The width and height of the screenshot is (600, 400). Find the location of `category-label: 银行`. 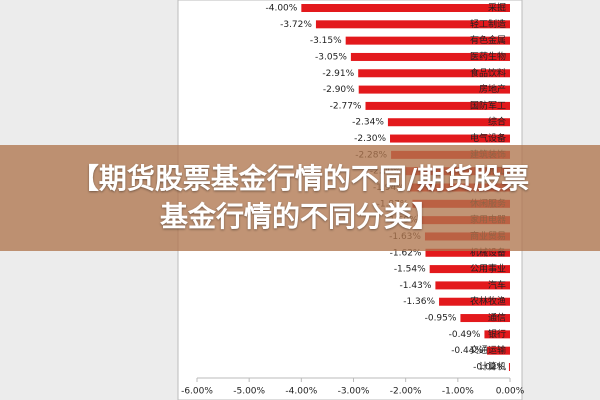

category-label: 银行 is located at coordinates (497, 334).